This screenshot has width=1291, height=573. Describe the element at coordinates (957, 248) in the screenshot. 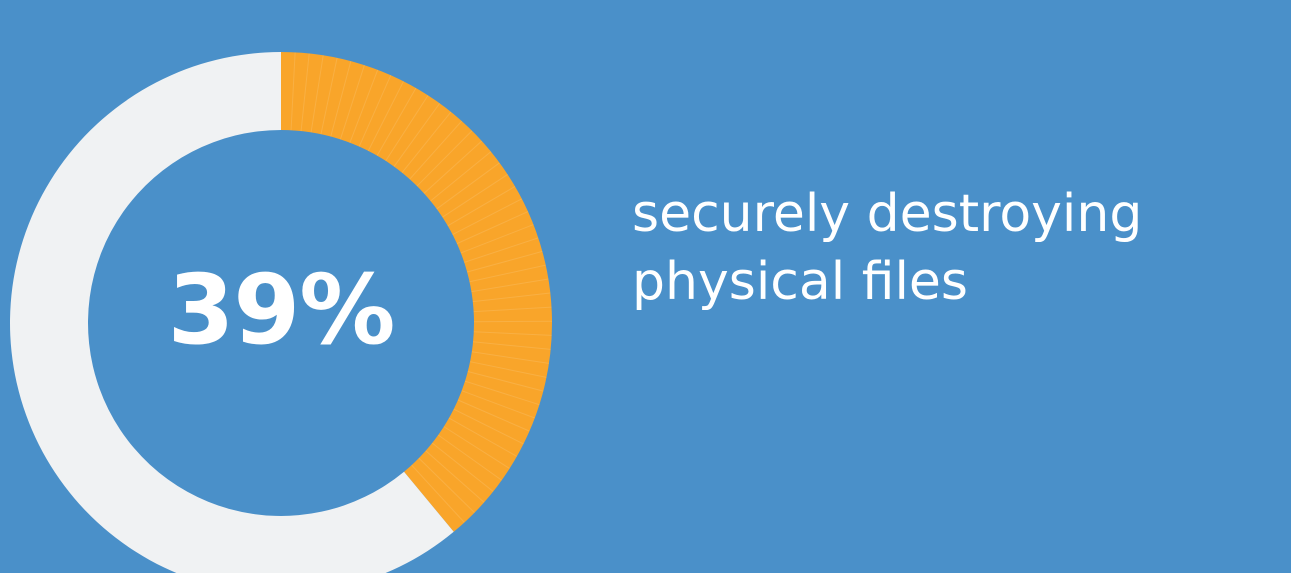

I see `stat-description: securely destroying physical files` at that location.